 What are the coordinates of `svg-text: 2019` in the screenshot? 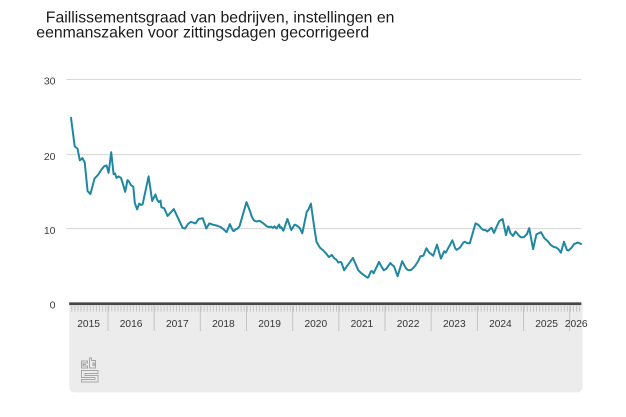 It's located at (269, 324).